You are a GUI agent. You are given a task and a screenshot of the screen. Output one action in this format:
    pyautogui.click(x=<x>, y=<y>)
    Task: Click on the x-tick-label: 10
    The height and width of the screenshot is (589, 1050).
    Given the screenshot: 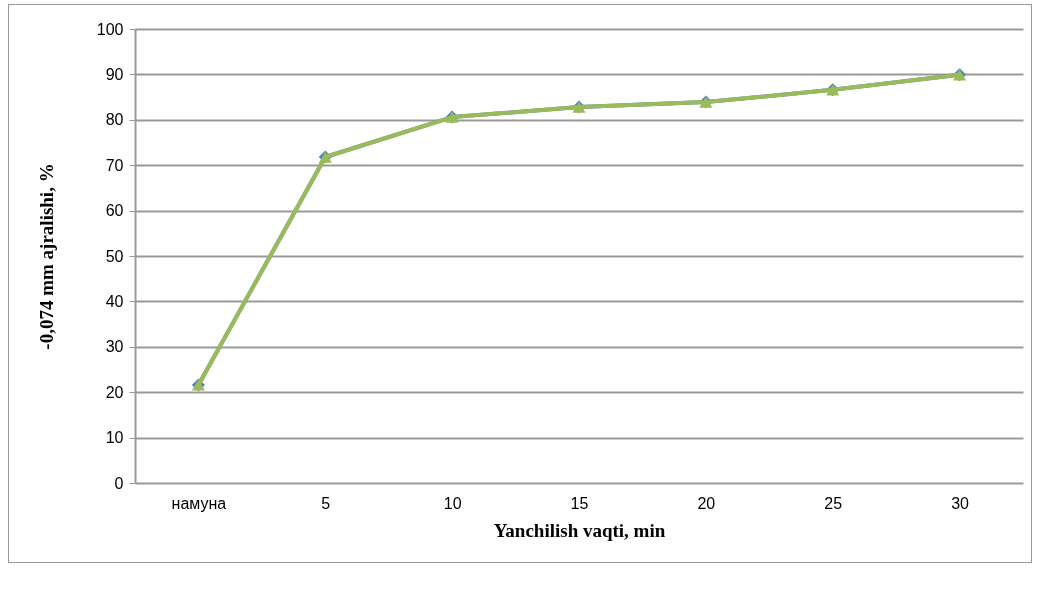 What is the action you would take?
    pyautogui.click(x=452, y=503)
    